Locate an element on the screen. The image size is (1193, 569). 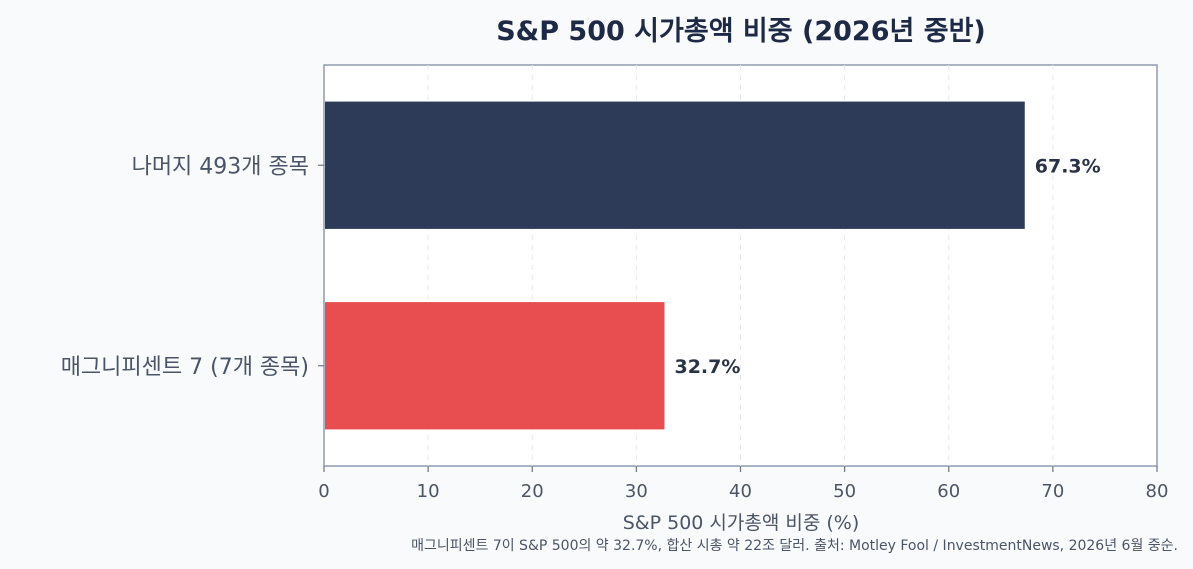
bar-value-label: 32.7% is located at coordinates (707, 367).